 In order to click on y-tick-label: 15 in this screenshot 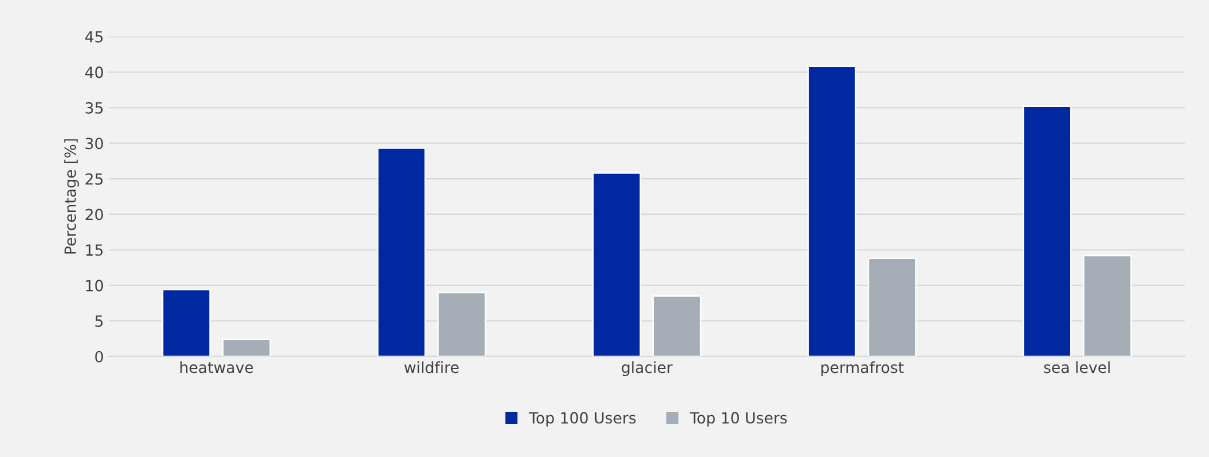, I will do `click(94, 250)`.